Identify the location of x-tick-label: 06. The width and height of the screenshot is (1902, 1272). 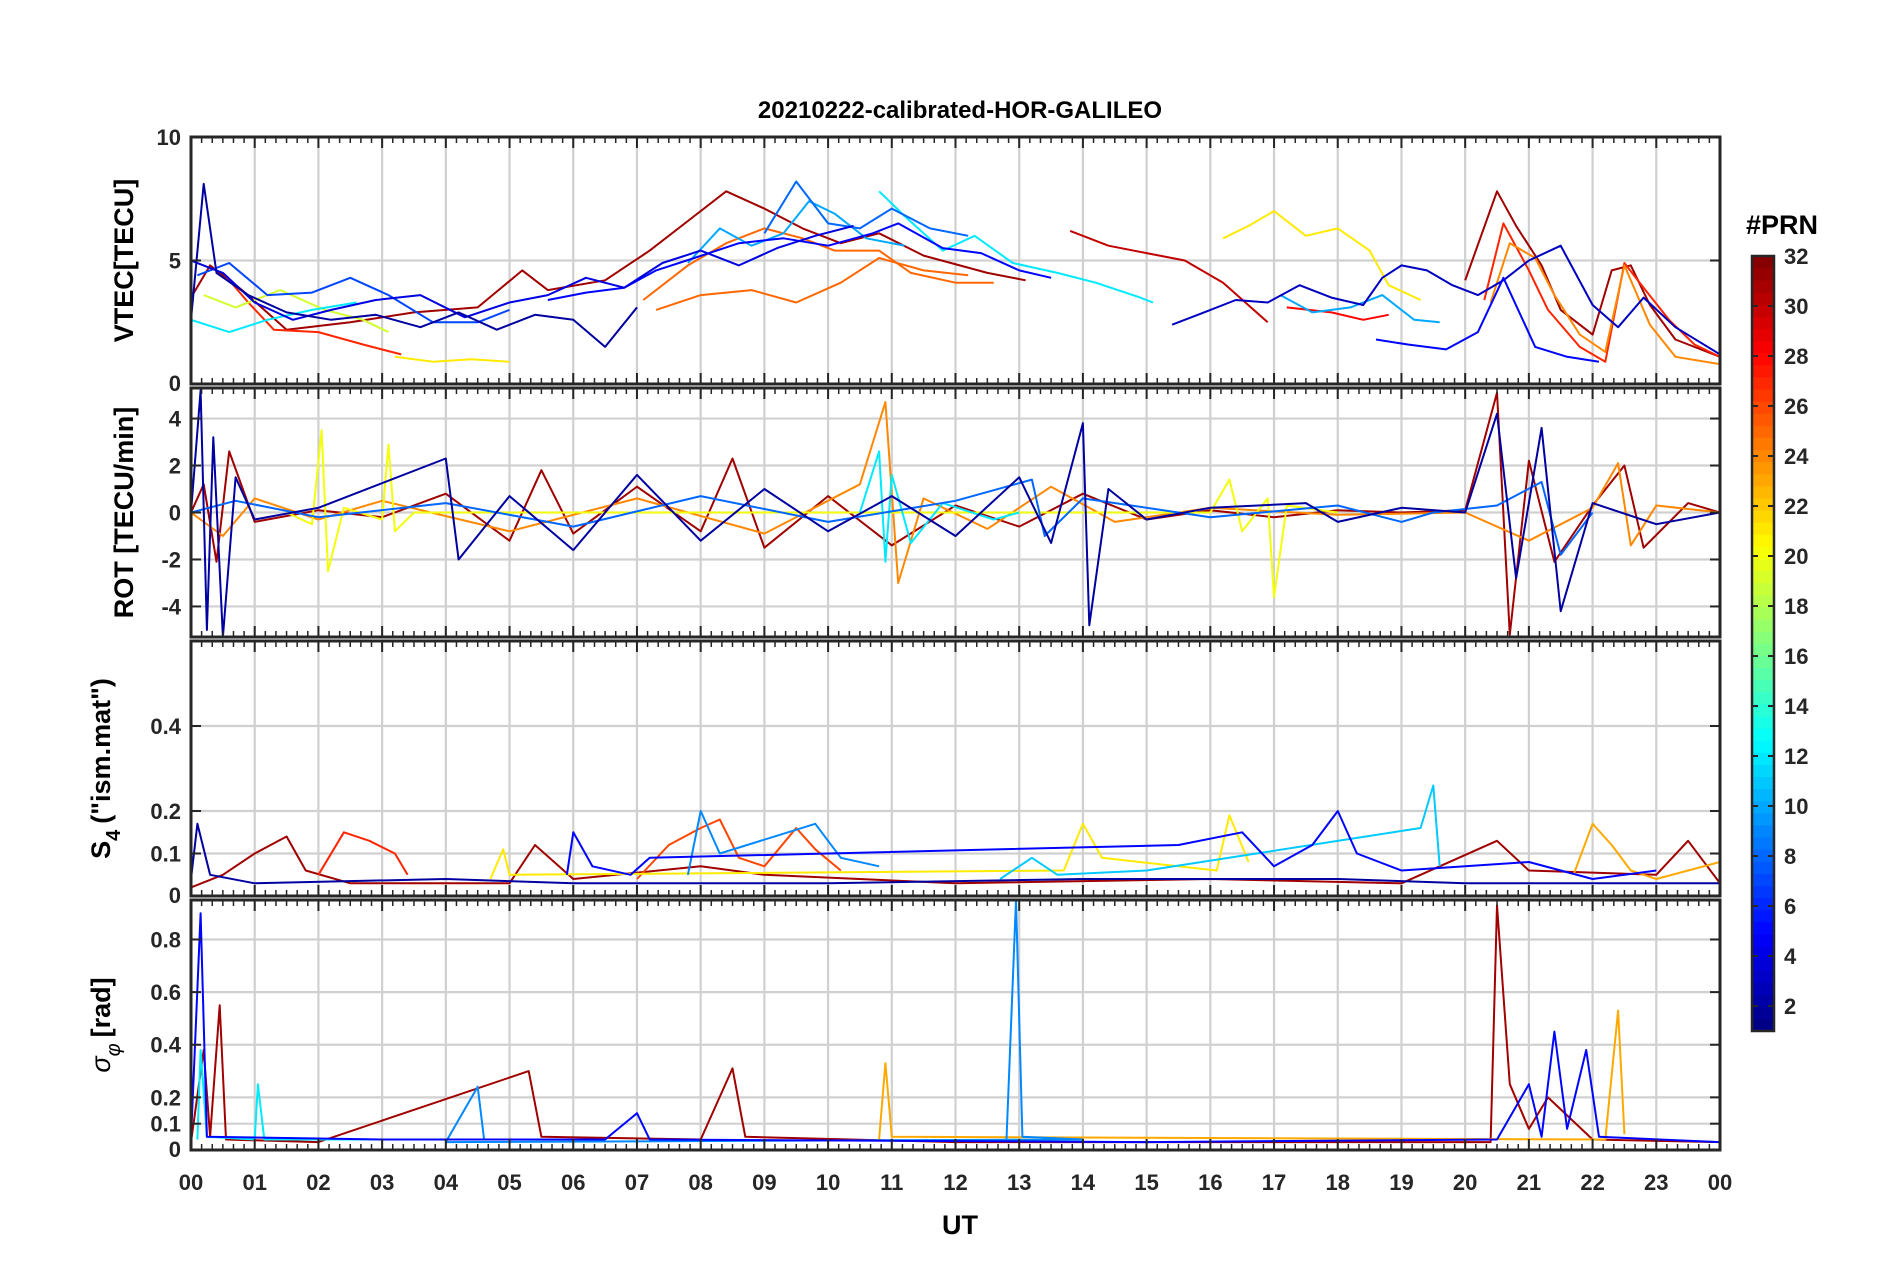
(573, 1182).